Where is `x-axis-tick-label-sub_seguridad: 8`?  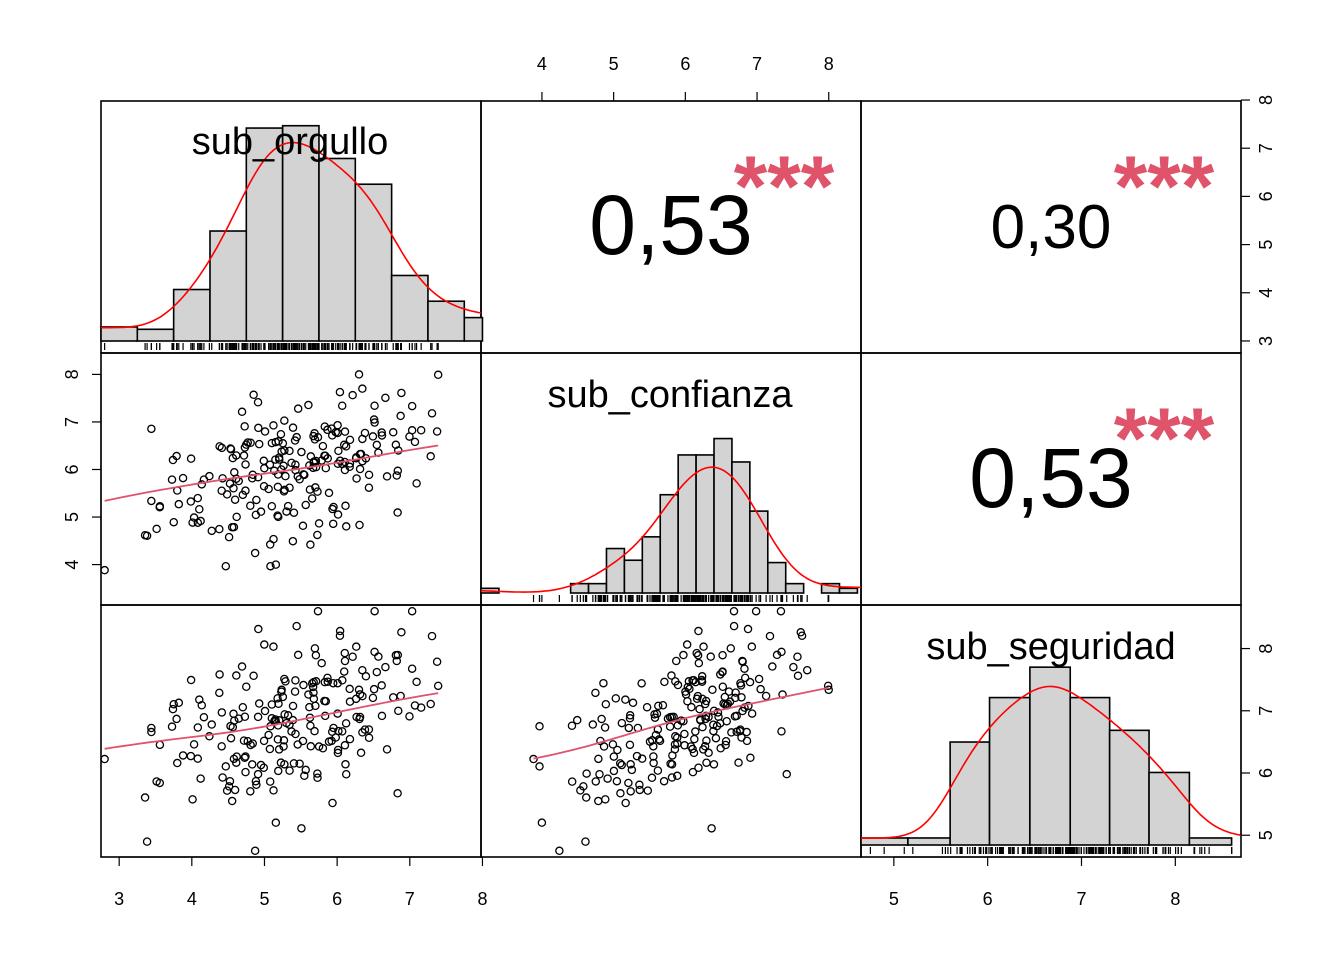
x-axis-tick-label-sub_seguridad: 8 is located at coordinates (1175, 899).